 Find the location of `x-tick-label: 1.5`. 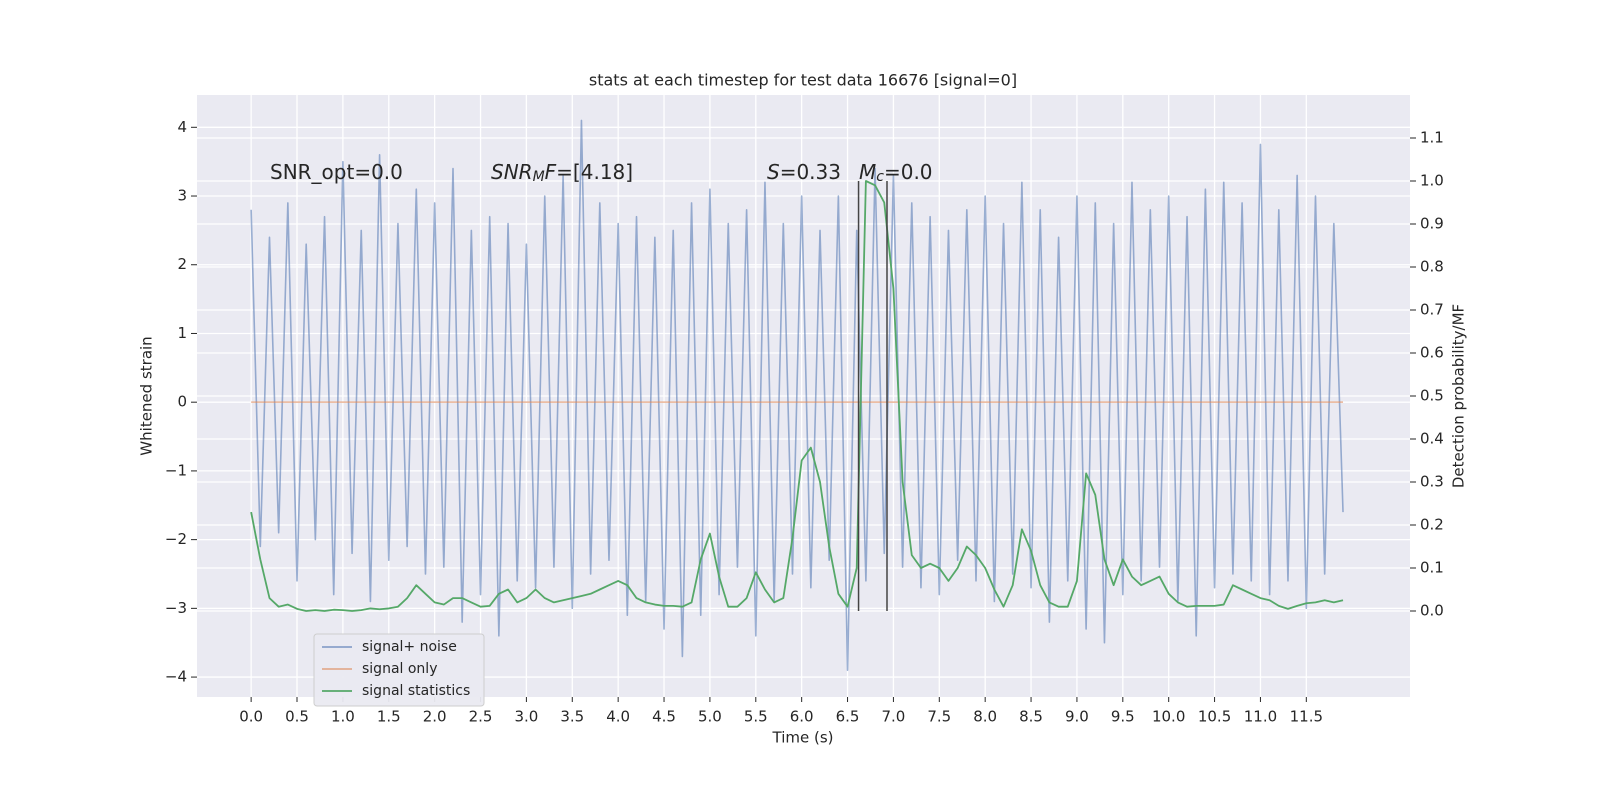

x-tick-label: 1.5 is located at coordinates (389, 717).